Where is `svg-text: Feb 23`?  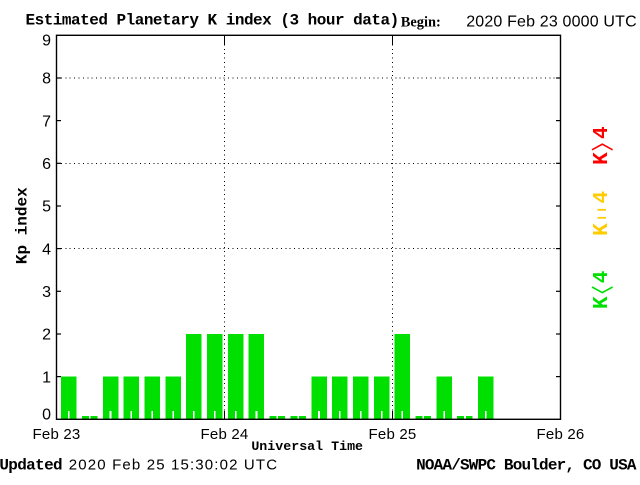 svg-text: Feb 23 is located at coordinates (57, 434).